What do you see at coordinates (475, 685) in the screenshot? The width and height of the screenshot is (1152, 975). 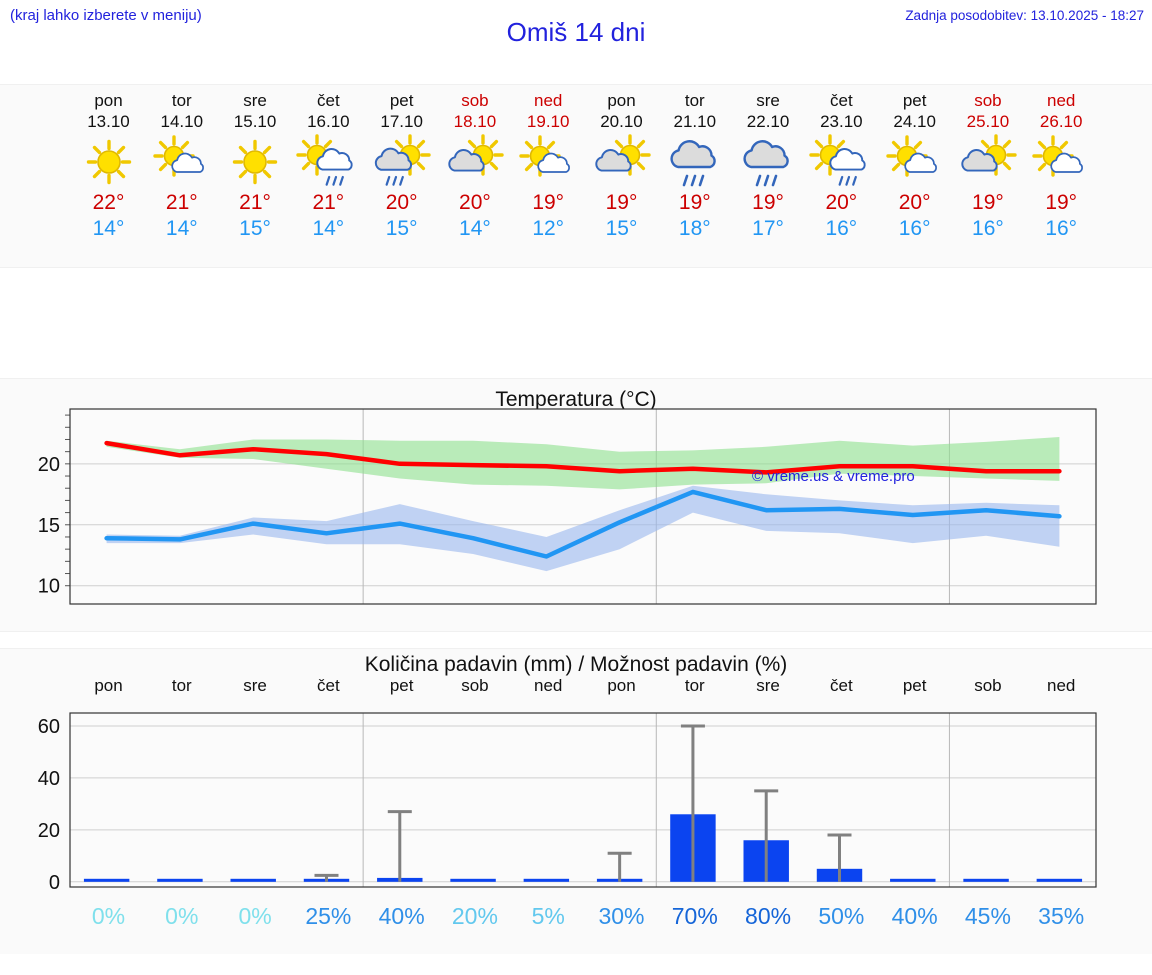 I see `precip-day-label: sob` at bounding box center [475, 685].